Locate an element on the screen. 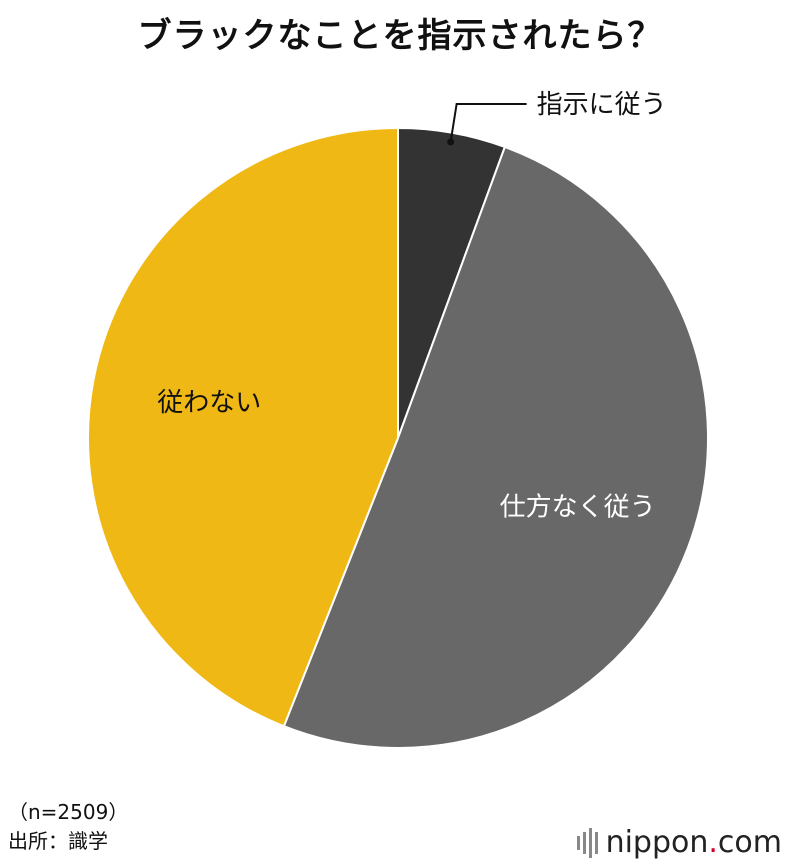 Image resolution: width=800 pixels, height=868 pixels. leader-line is located at coordinates (488, 123).